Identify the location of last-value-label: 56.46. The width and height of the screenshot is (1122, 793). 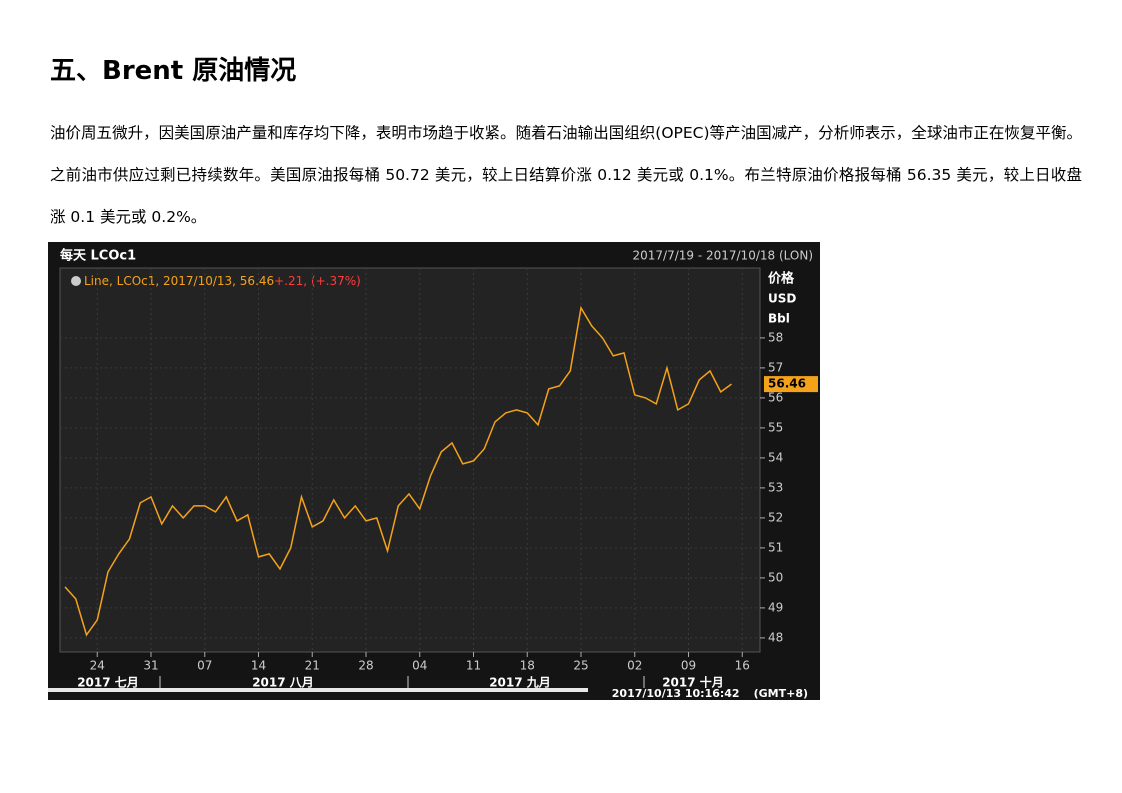
(787, 384).